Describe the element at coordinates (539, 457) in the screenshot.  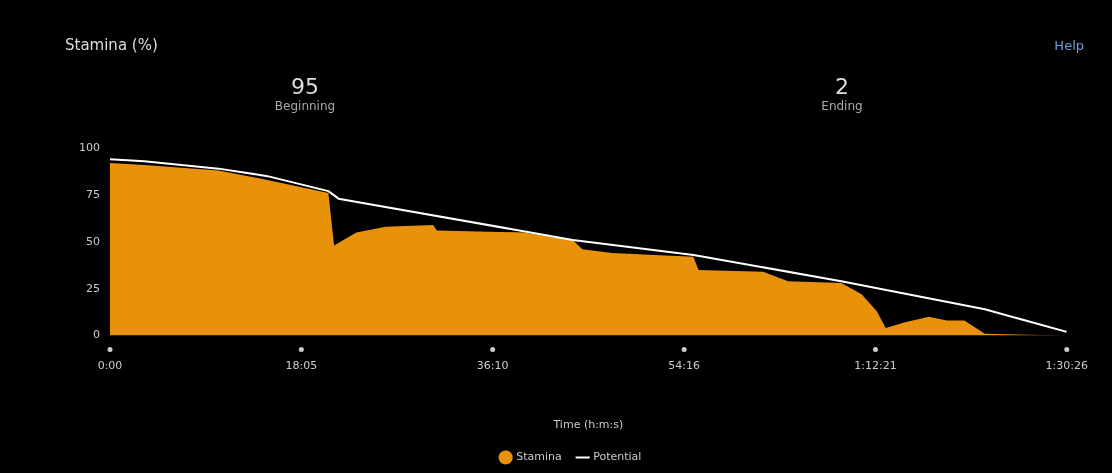
I see `legend-label: Stamina` at that location.